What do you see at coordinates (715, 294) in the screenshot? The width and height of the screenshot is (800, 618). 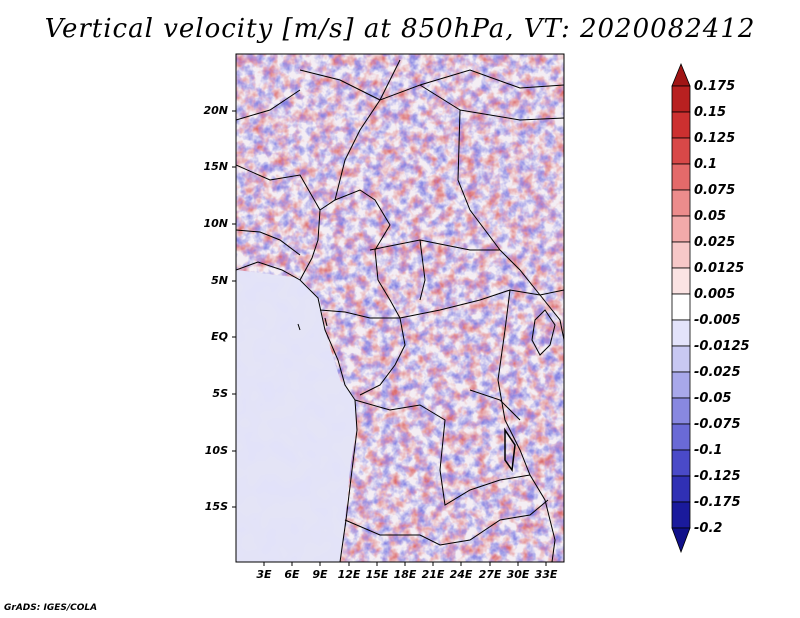 I see `colorbar-label: 0.005` at bounding box center [715, 294].